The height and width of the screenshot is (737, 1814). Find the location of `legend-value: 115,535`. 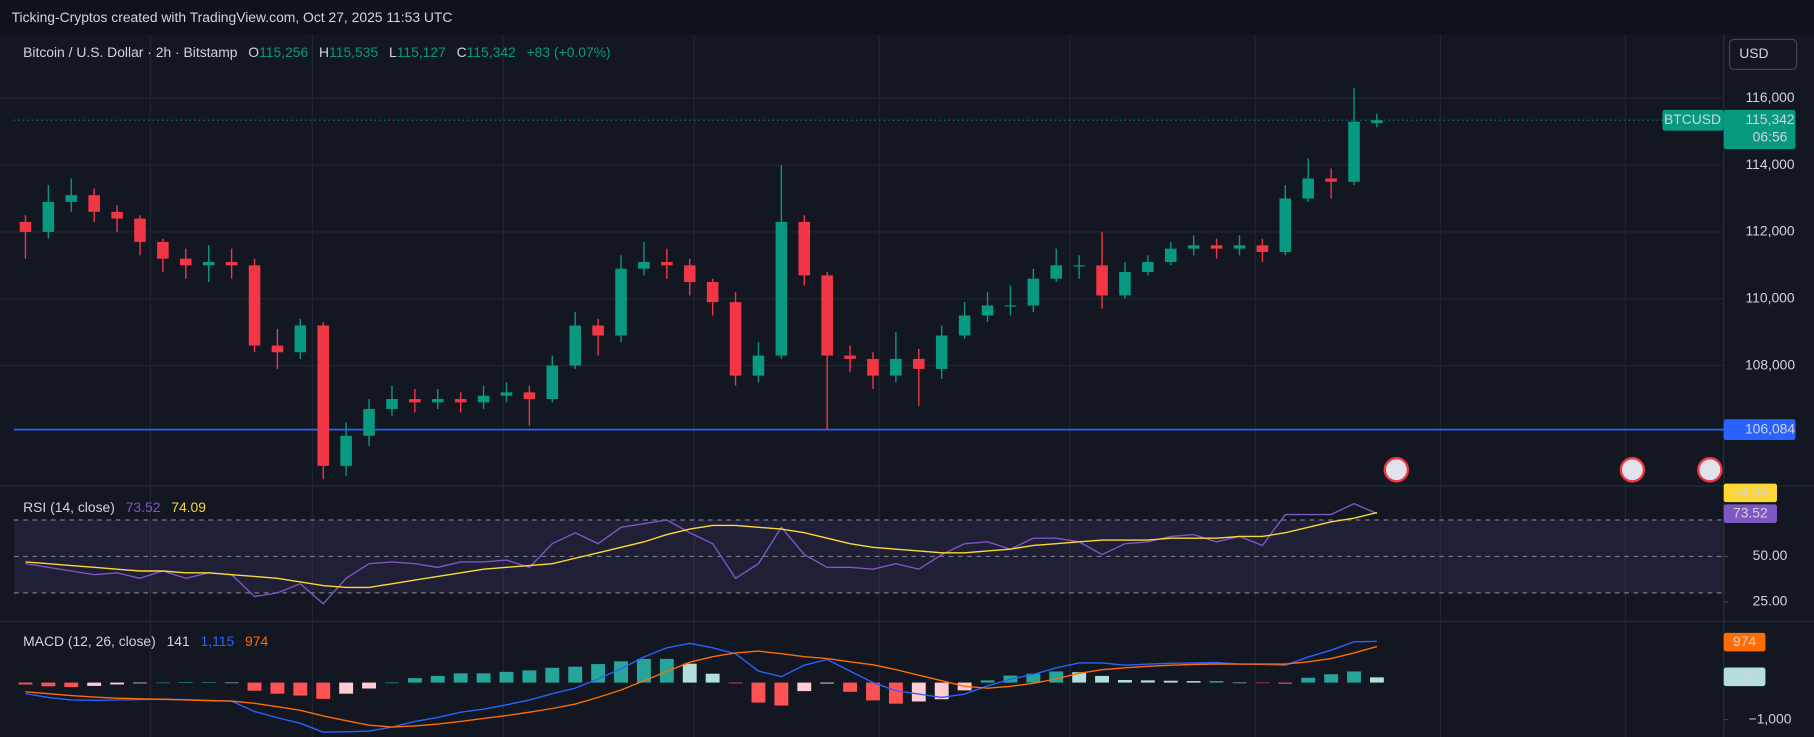

legend-value: 115,535 is located at coordinates (353, 52).